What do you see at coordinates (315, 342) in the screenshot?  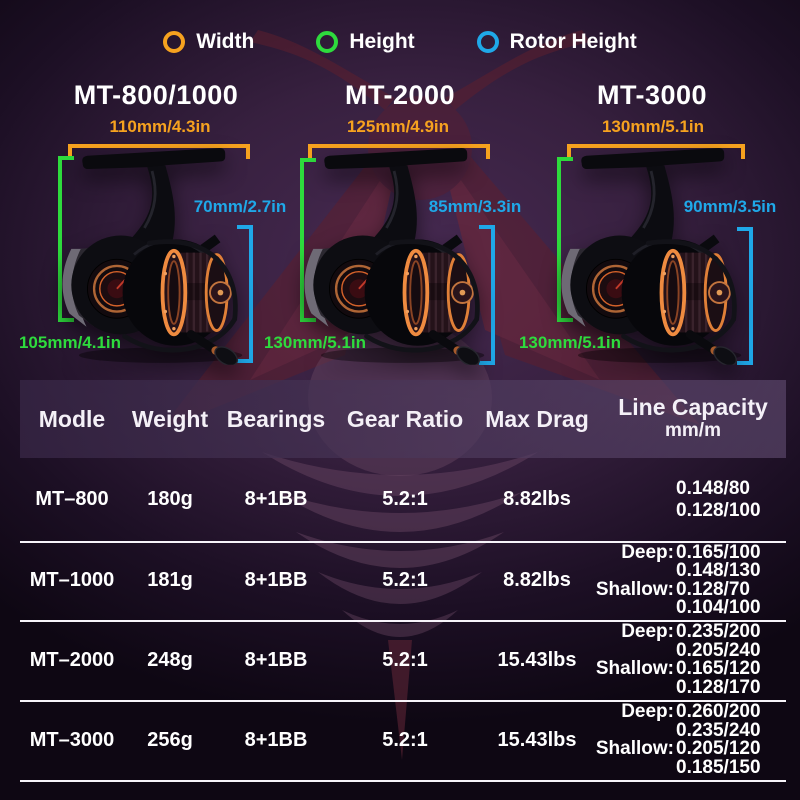 I see `height-dimension-mt2000: 130mm/5.1in` at bounding box center [315, 342].